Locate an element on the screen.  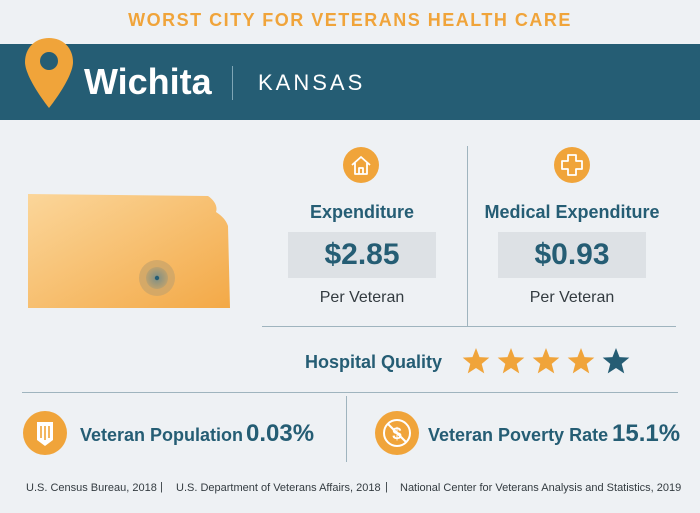
city-banner is located at coordinates (350, 82).